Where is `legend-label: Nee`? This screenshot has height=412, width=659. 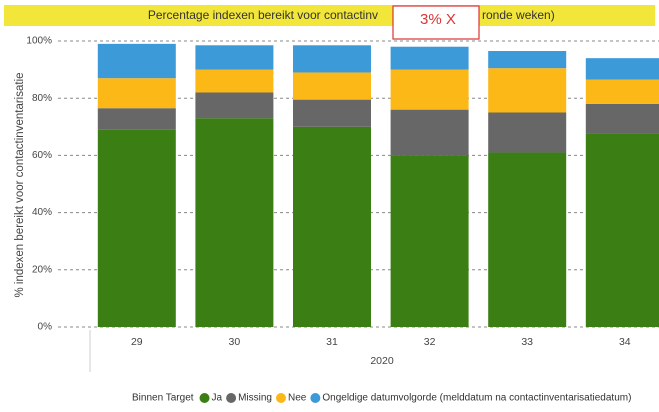
legend-label: Nee is located at coordinates (297, 398).